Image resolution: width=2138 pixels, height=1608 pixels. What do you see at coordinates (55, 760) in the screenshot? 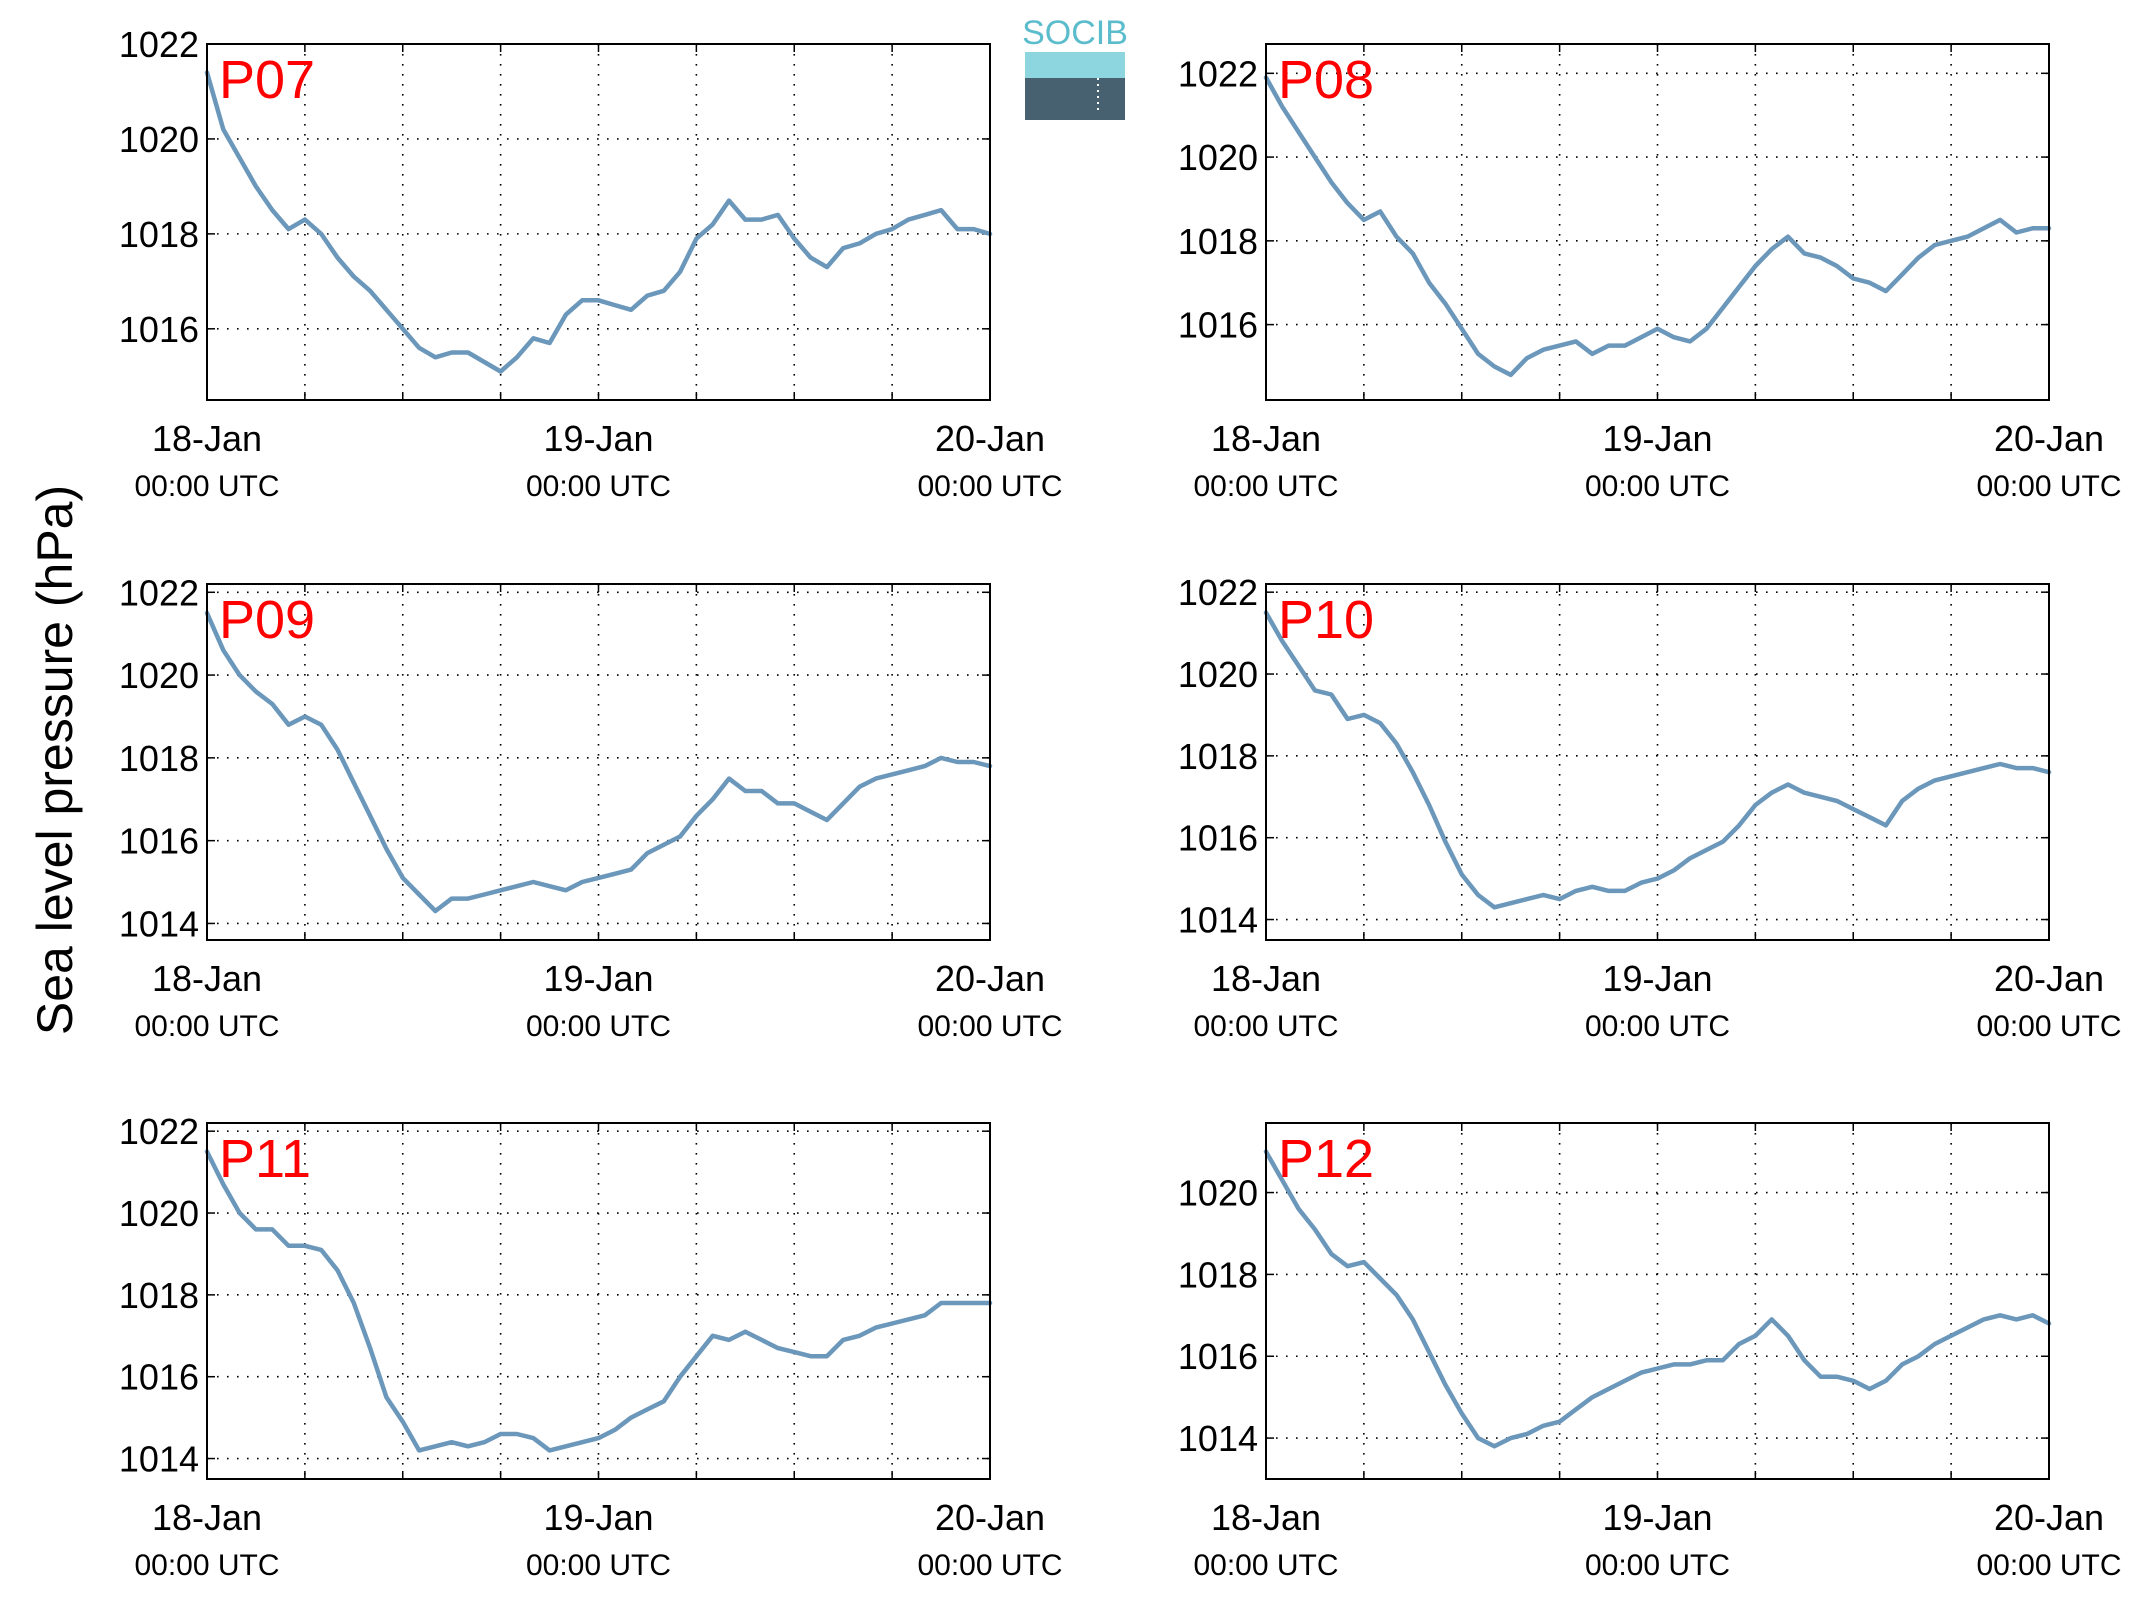
I see `y-axis-label: Sea level pressure (hPa)` at bounding box center [55, 760].